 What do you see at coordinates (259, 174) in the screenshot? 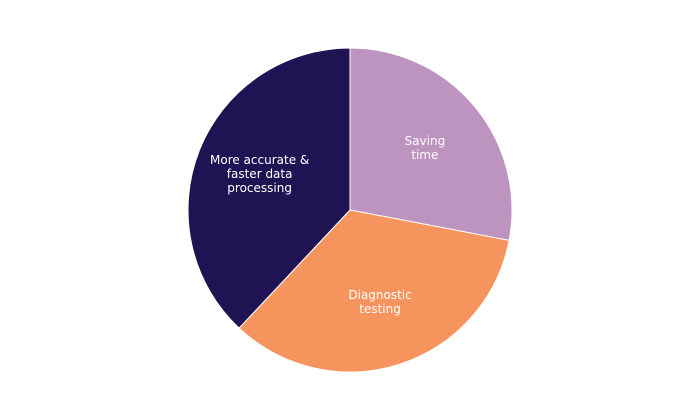
I see `slice-label: More accurate & faster data processing` at bounding box center [259, 174].